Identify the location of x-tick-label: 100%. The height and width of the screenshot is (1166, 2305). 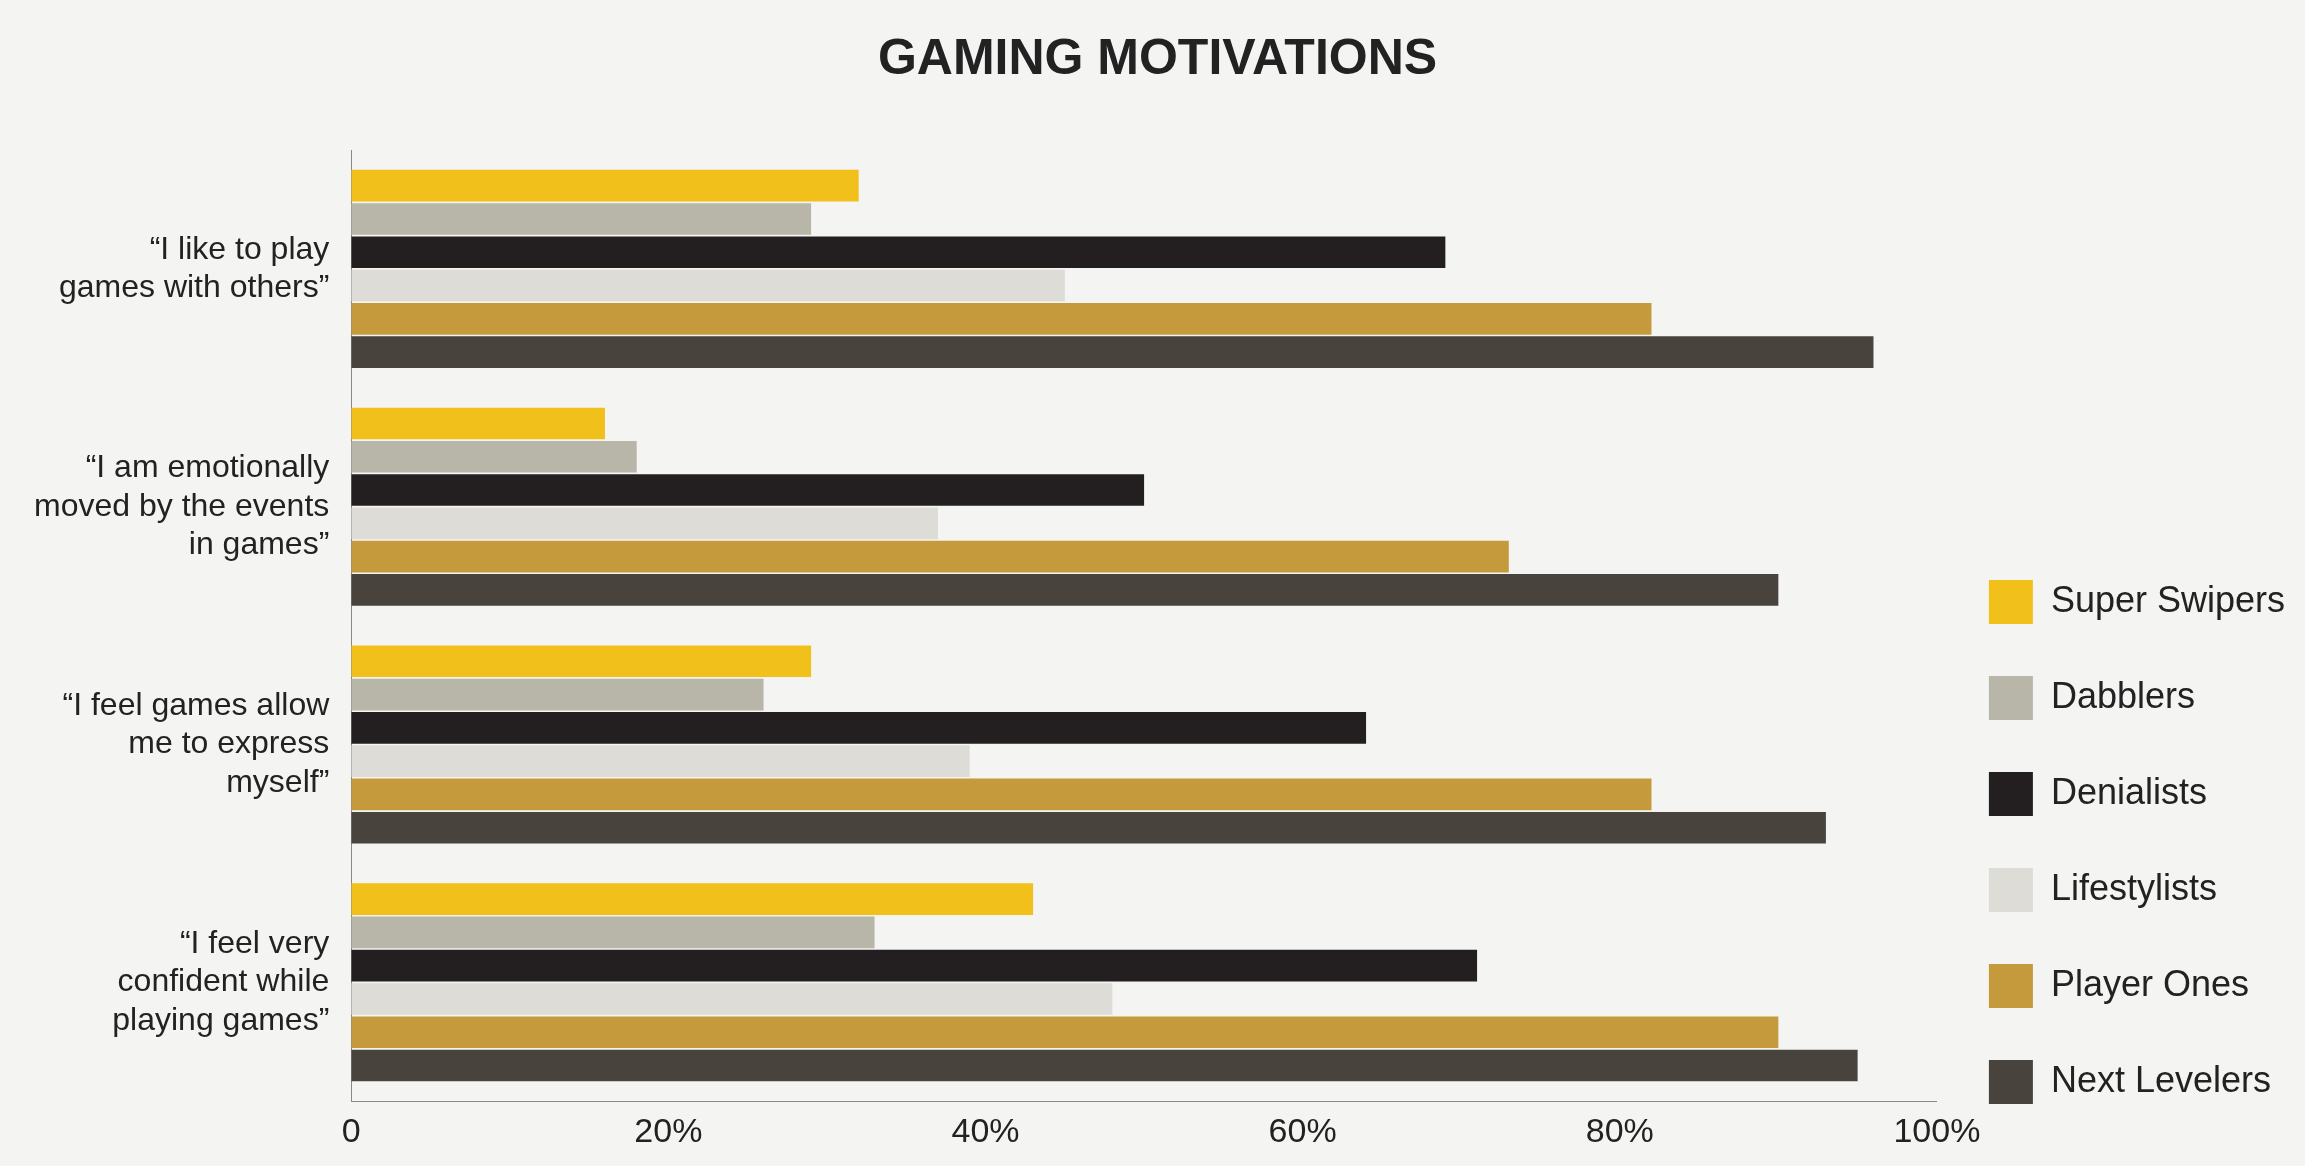
(1937, 1129).